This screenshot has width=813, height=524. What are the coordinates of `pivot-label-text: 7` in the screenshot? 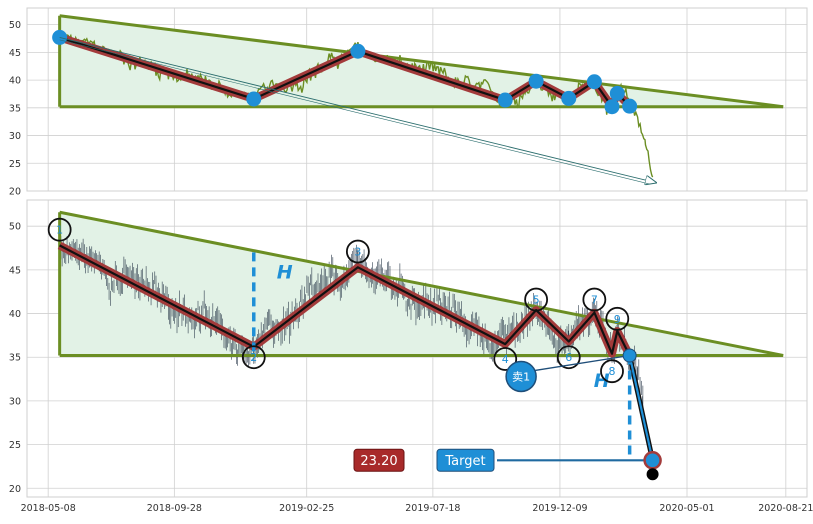 It's located at (594, 300).